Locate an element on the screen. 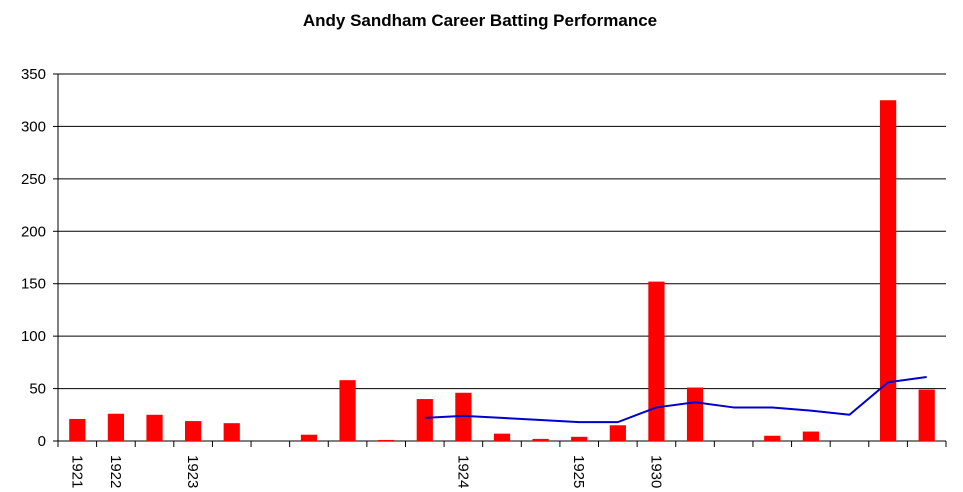 This screenshot has height=492, width=963. y-tick-label: 250 is located at coordinates (33, 179).